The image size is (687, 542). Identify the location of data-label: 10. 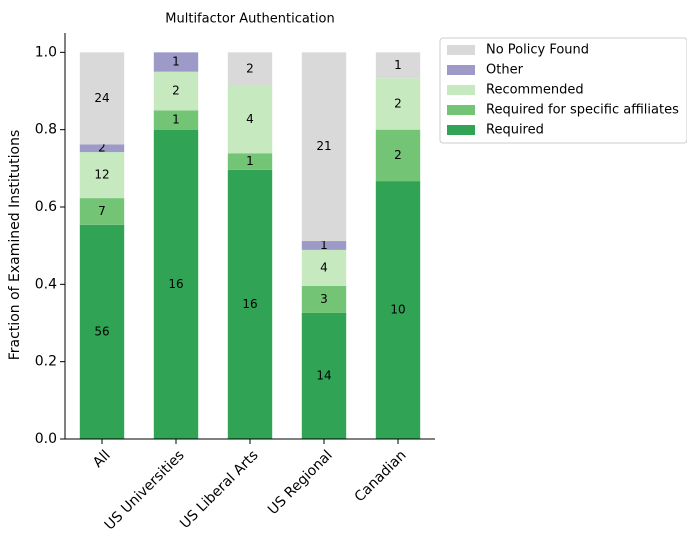
(397, 310).